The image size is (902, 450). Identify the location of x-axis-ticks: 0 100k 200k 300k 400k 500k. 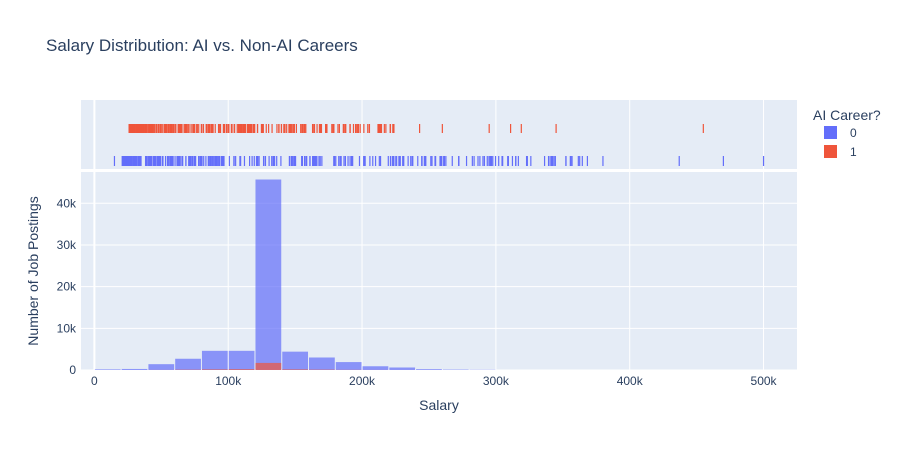
(434, 381).